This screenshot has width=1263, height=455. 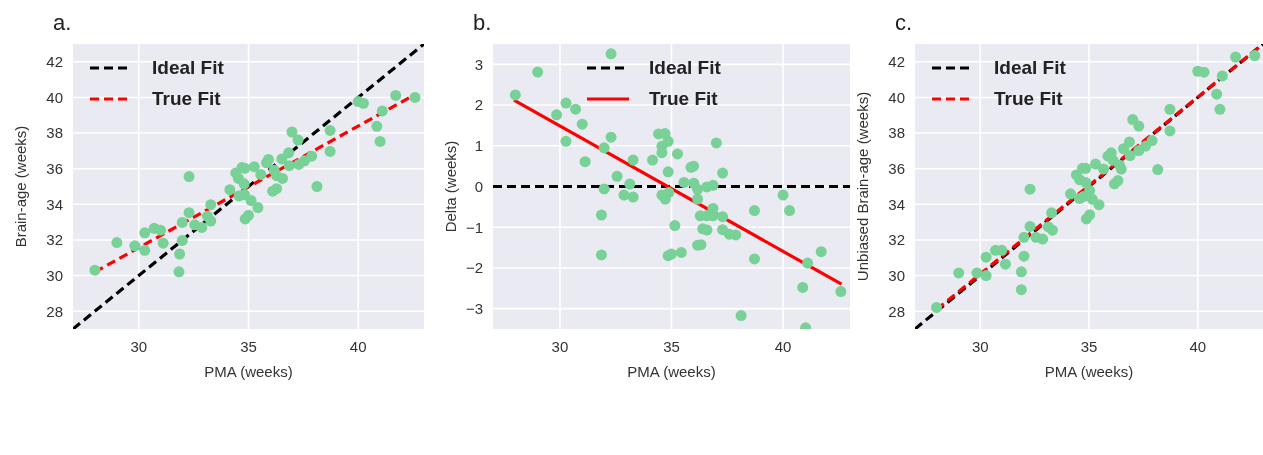 What do you see at coordinates (450, 186) in the screenshot?
I see `y-axis-title: Delta (weeks)` at bounding box center [450, 186].